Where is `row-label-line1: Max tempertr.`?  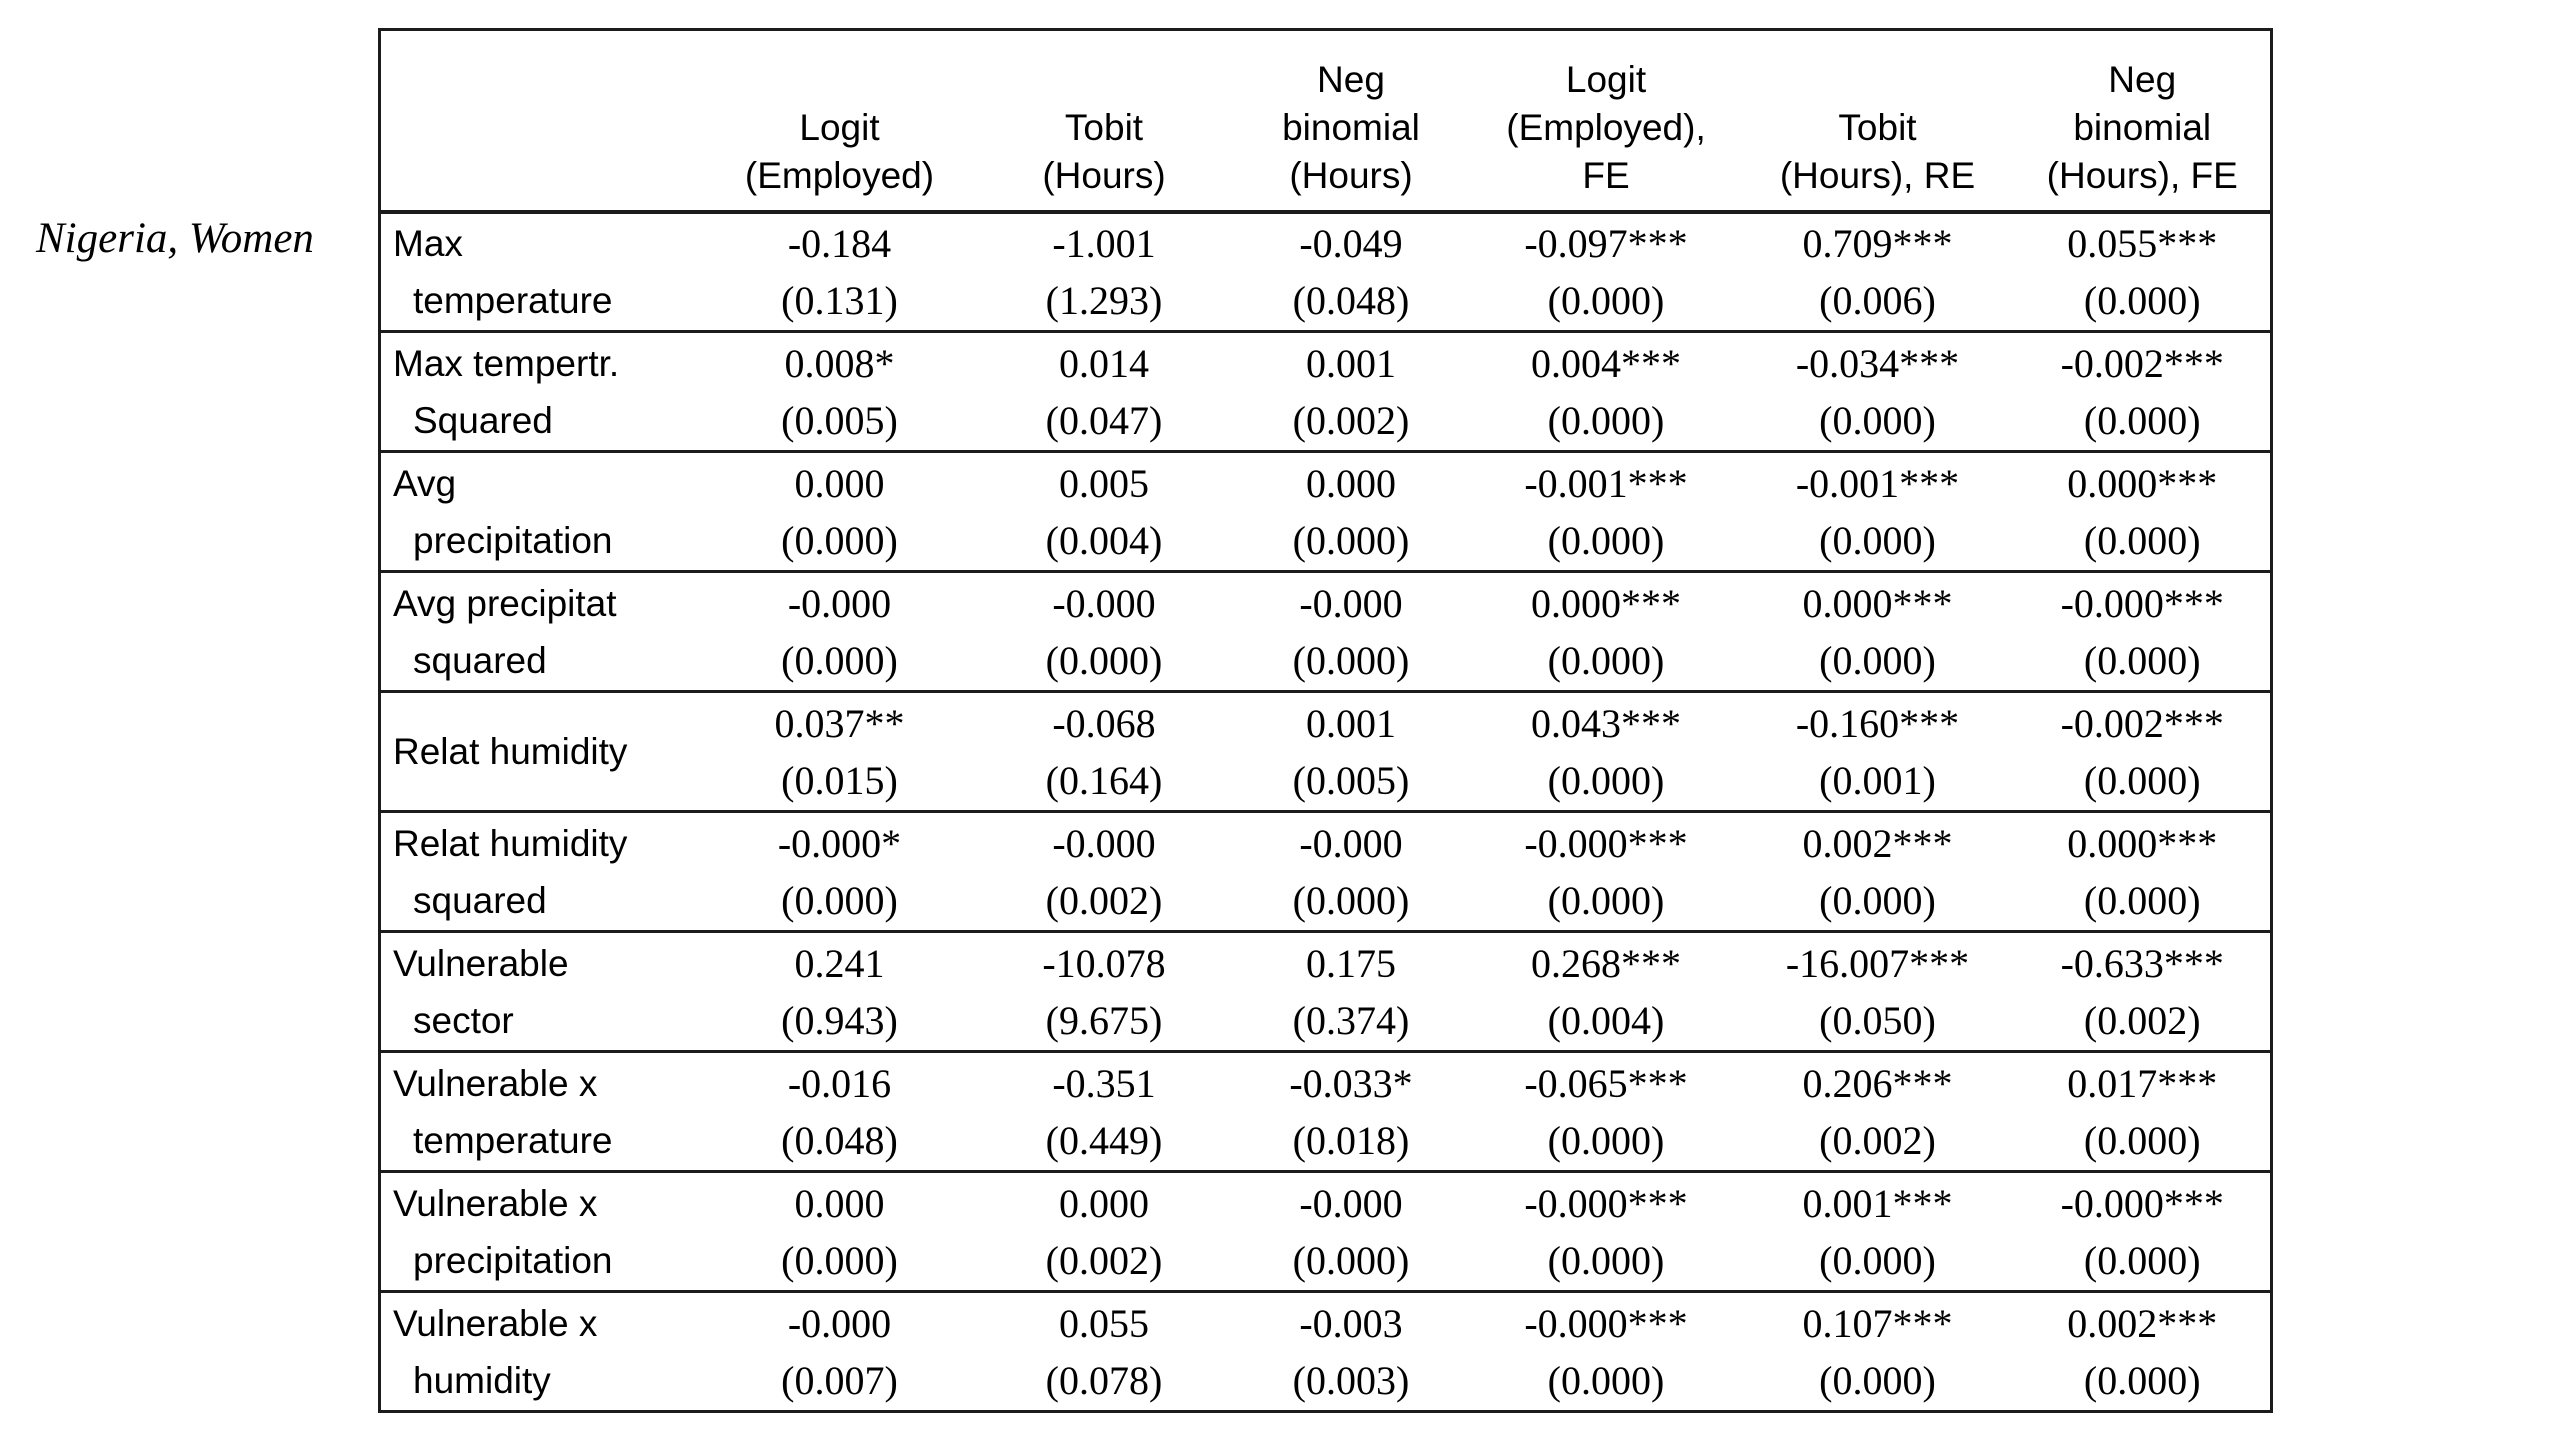 row-label-line1: Max tempertr. is located at coordinates (506, 363).